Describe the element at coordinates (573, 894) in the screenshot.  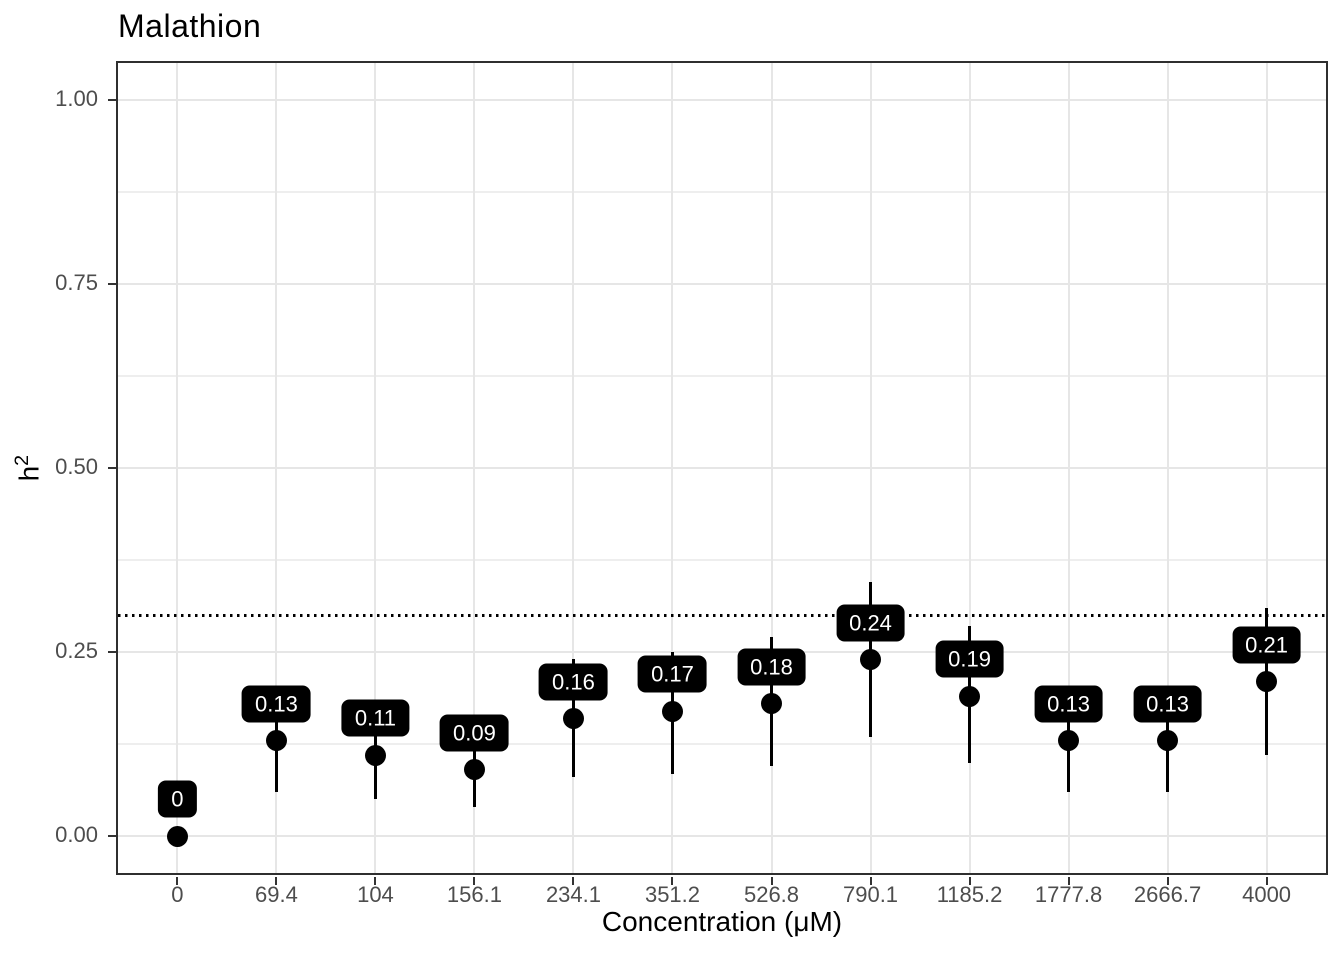
I see `x-tick-label: 234.1` at that location.